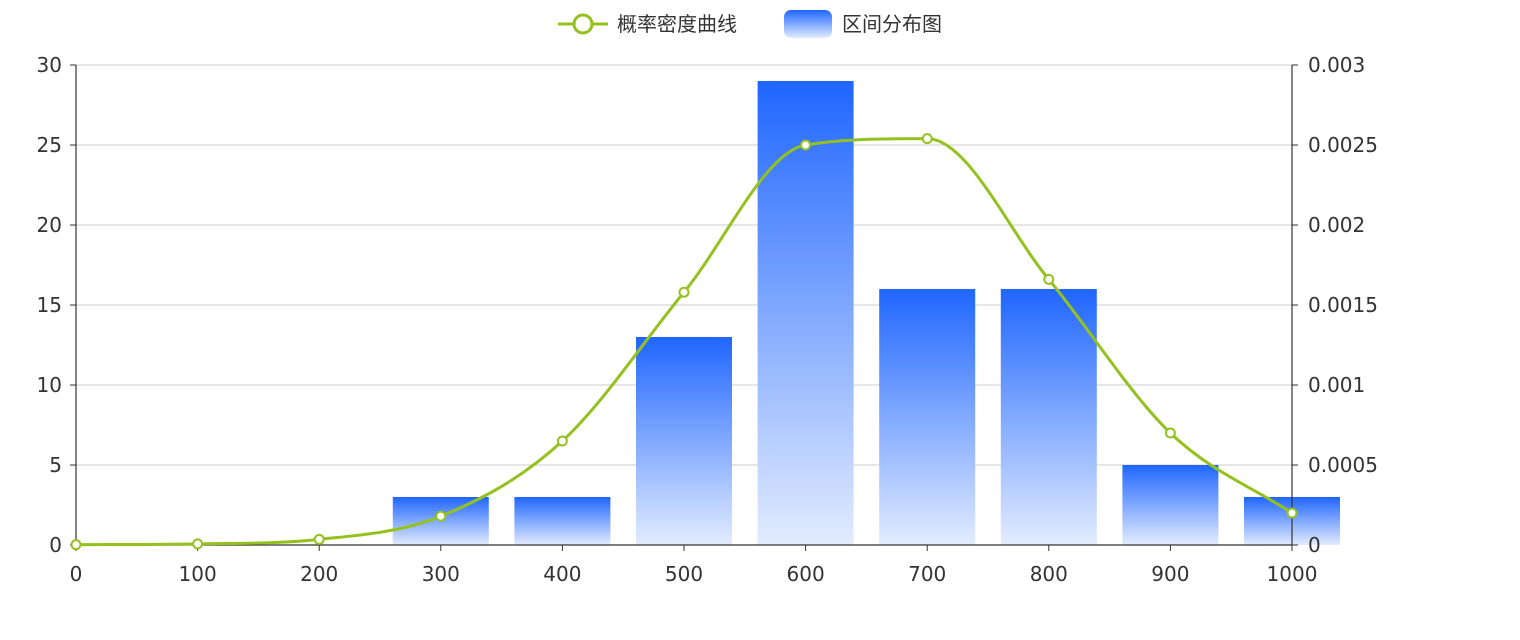  I want to click on x-tick-label: 500, so click(684, 574).